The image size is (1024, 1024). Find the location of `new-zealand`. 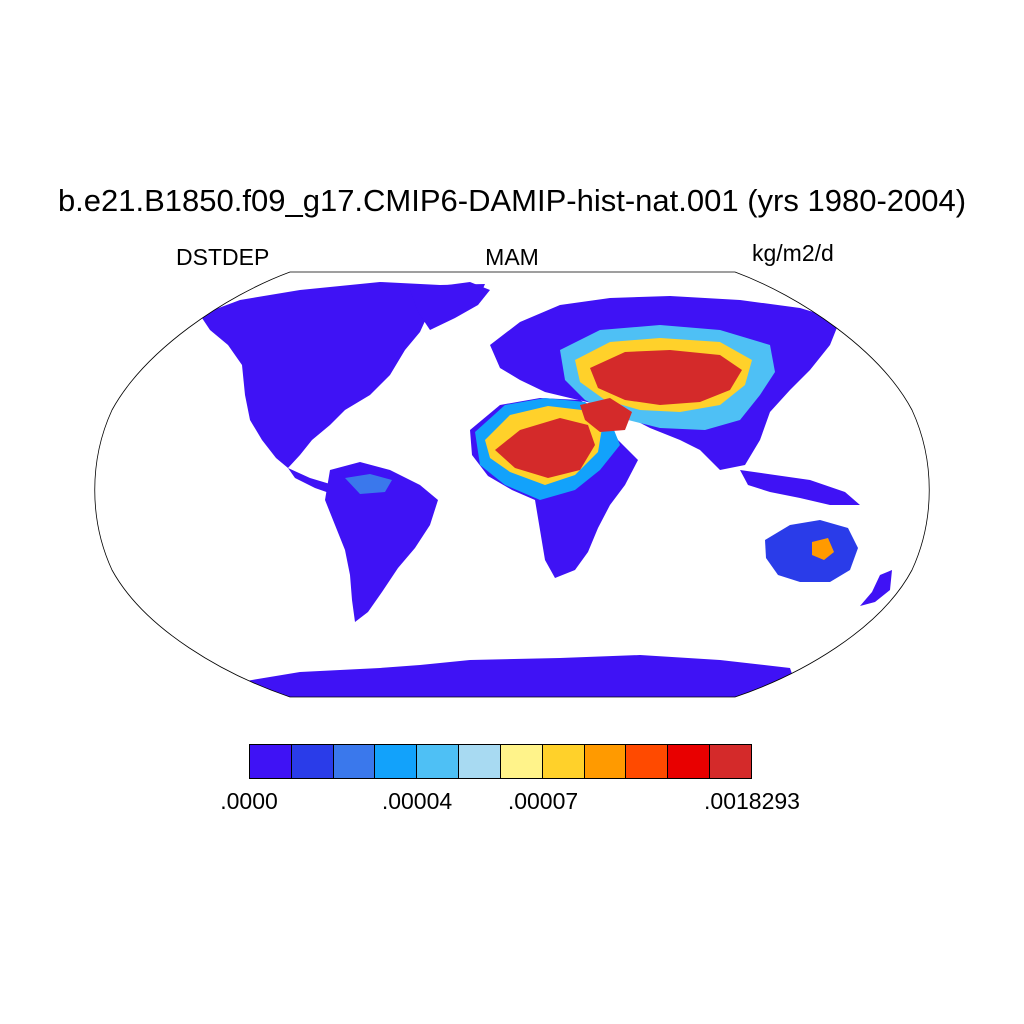

new-zealand is located at coordinates (876, 588).